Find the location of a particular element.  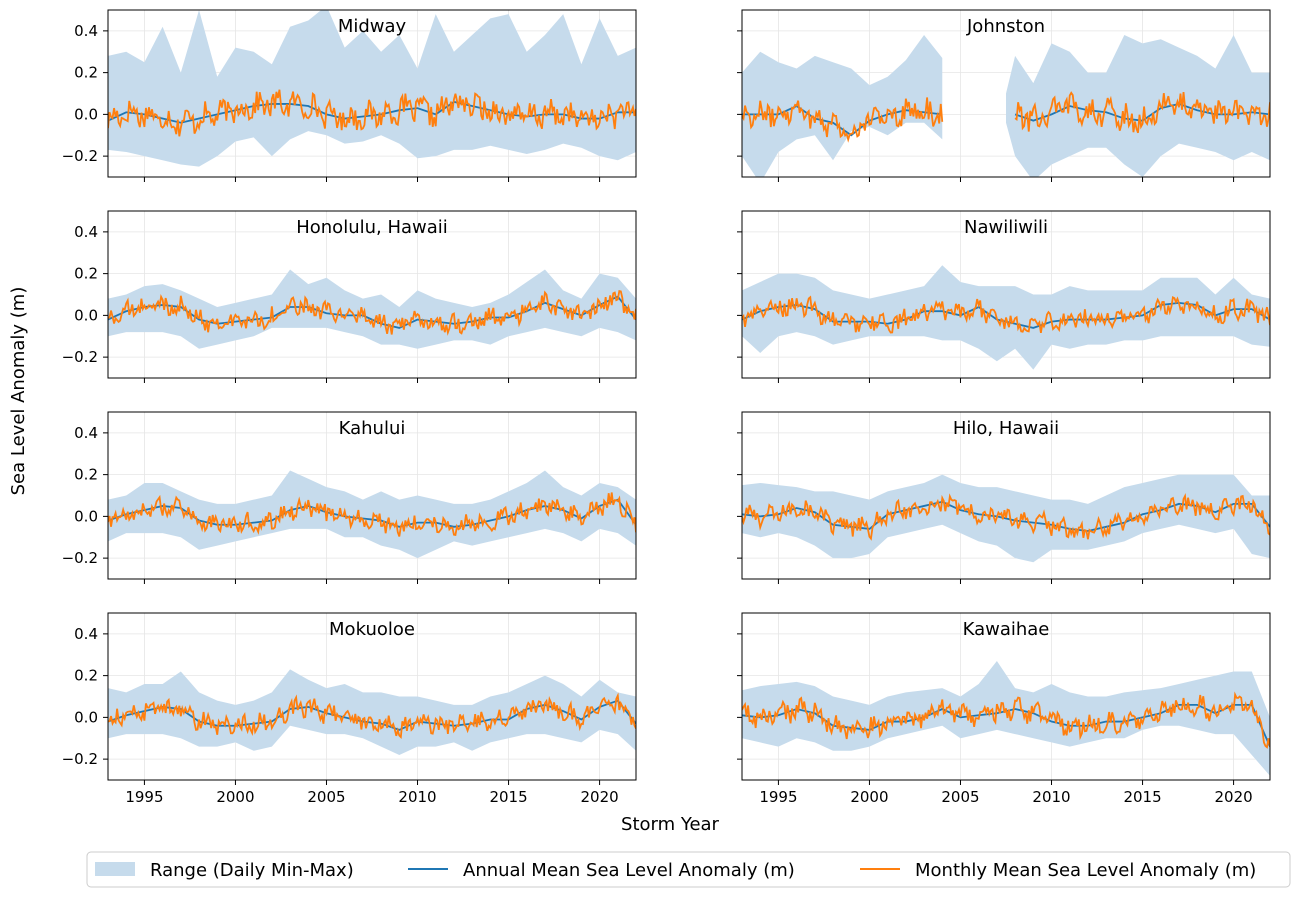

subplot-title: Mokuoloe is located at coordinates (372, 629).